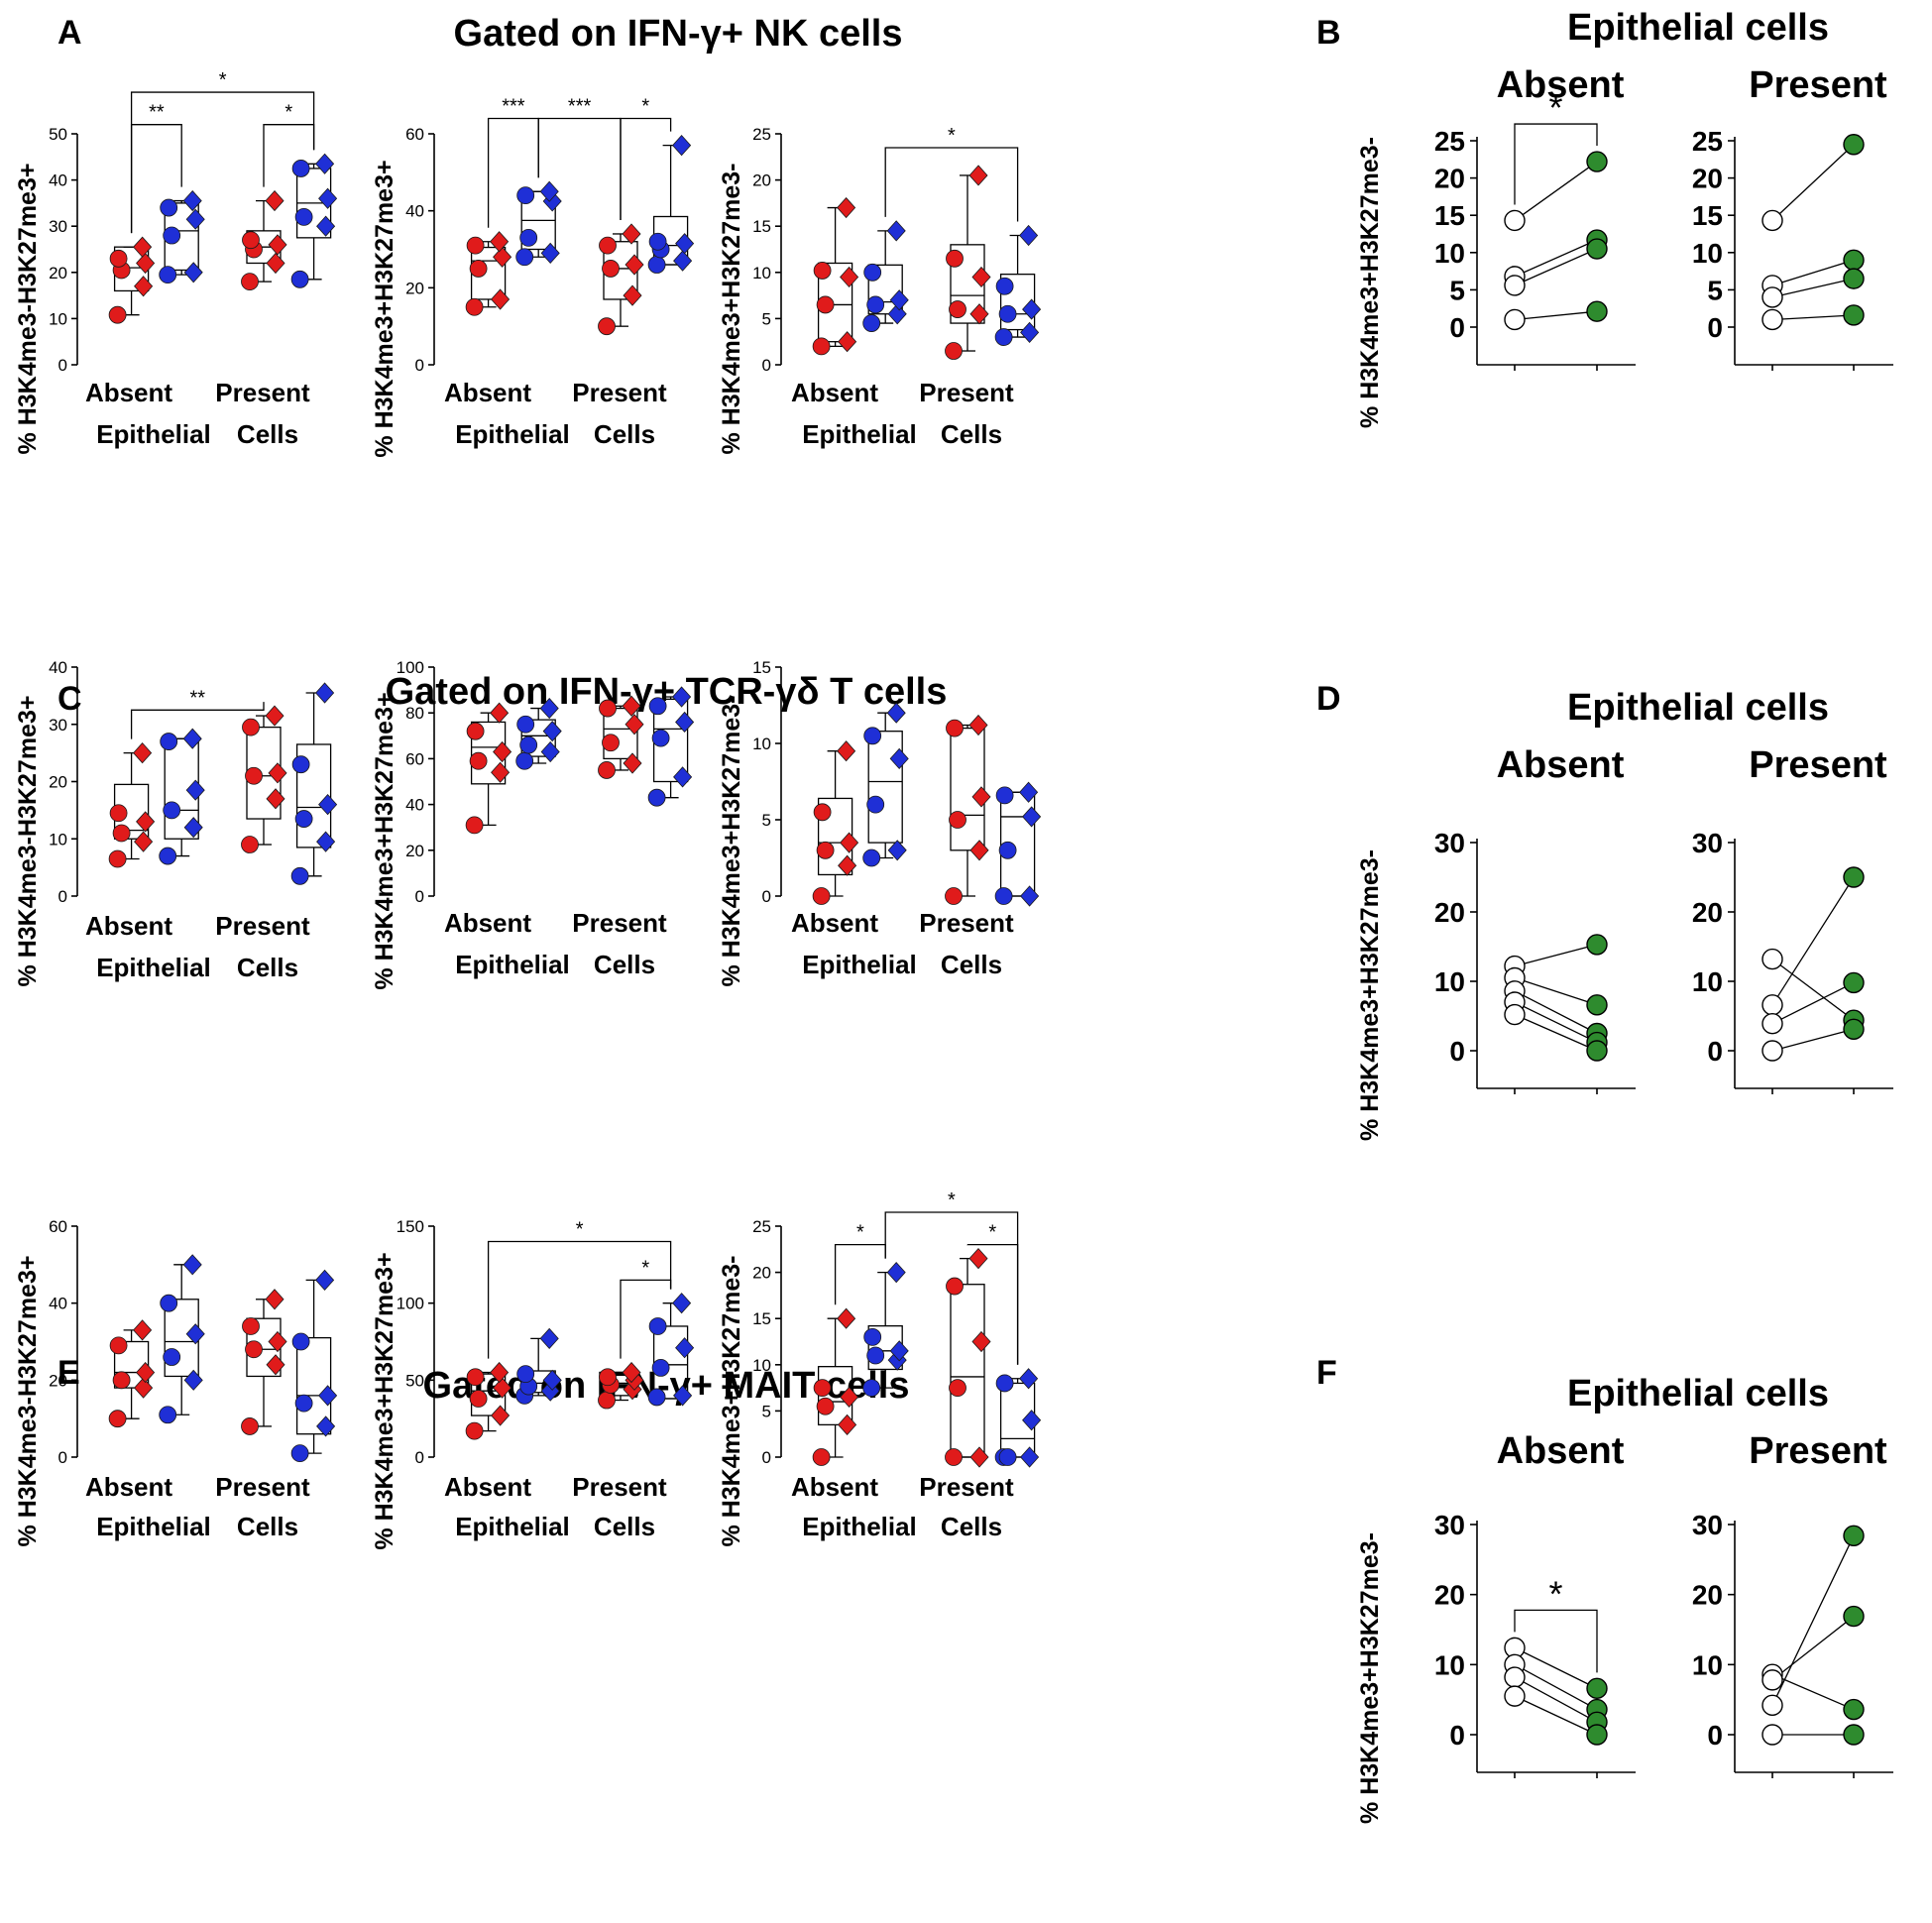 The width and height of the screenshot is (1932, 1923). Describe the element at coordinates (1328, 699) in the screenshot. I see `panel-label-d: D` at that location.